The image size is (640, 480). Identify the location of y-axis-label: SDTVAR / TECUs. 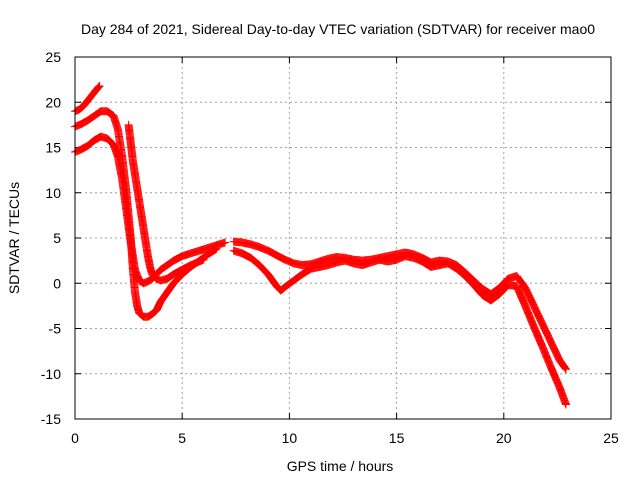
(14, 238).